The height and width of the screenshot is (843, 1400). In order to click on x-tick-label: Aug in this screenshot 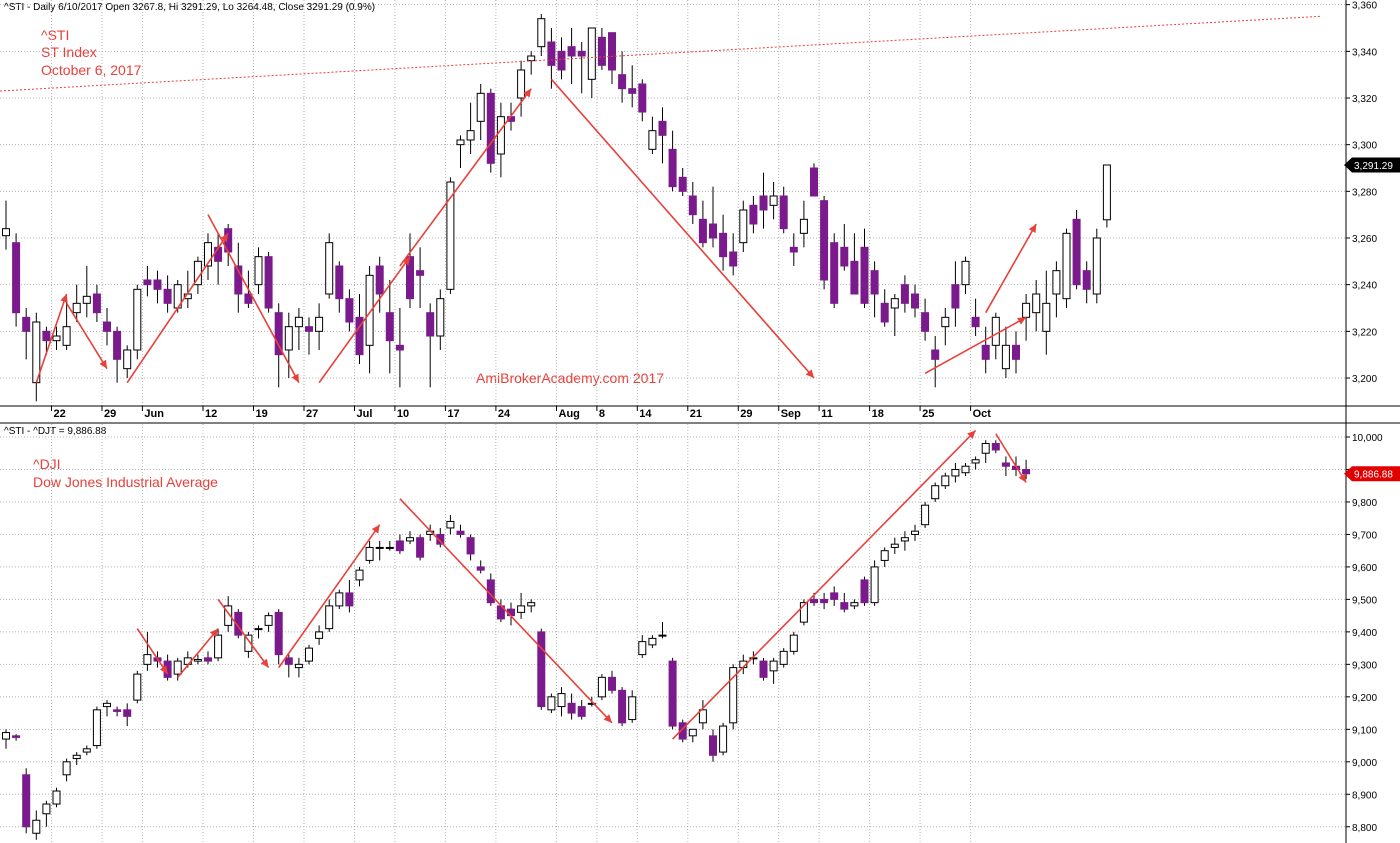, I will do `click(569, 414)`.